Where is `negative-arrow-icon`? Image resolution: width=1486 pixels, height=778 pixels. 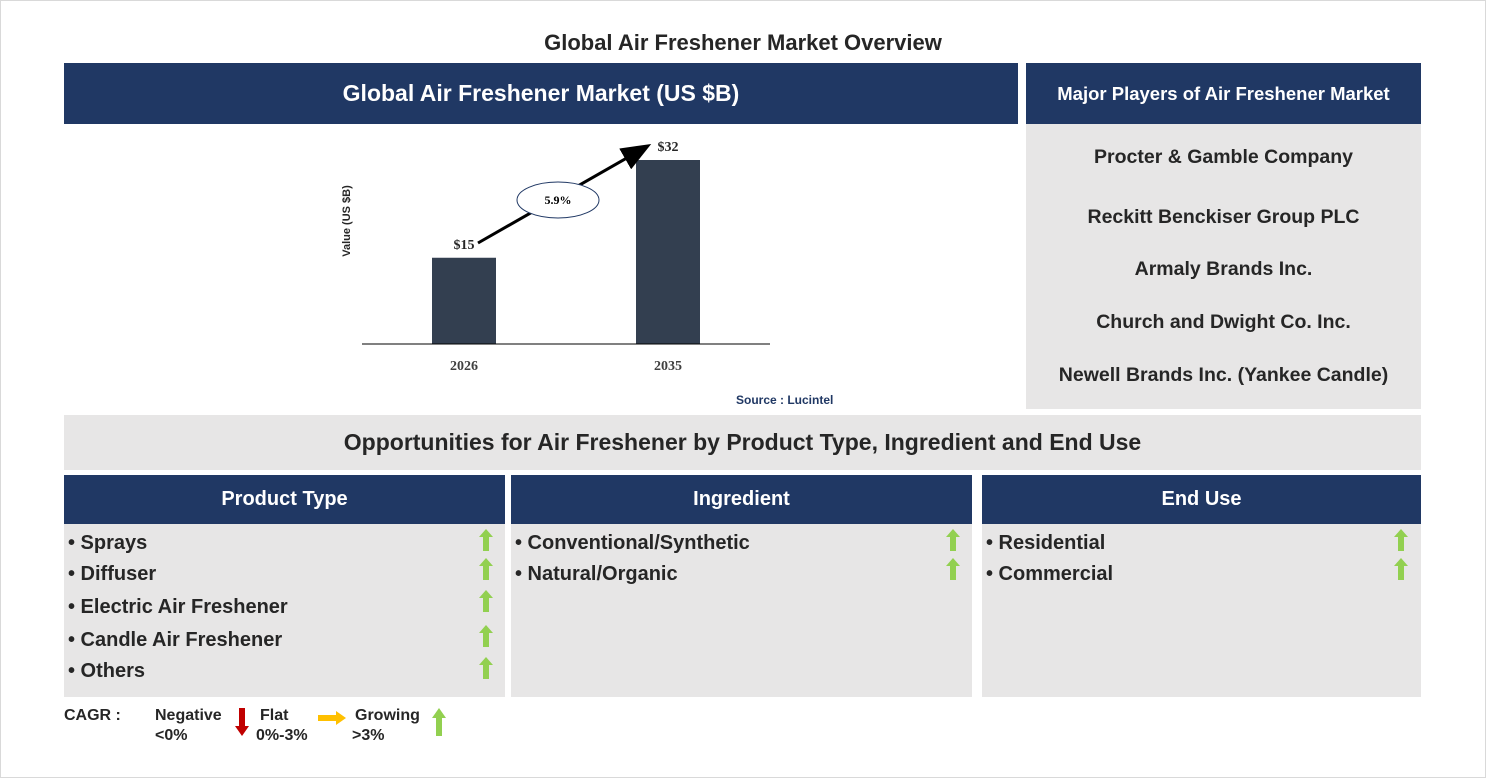 negative-arrow-icon is located at coordinates (242, 722).